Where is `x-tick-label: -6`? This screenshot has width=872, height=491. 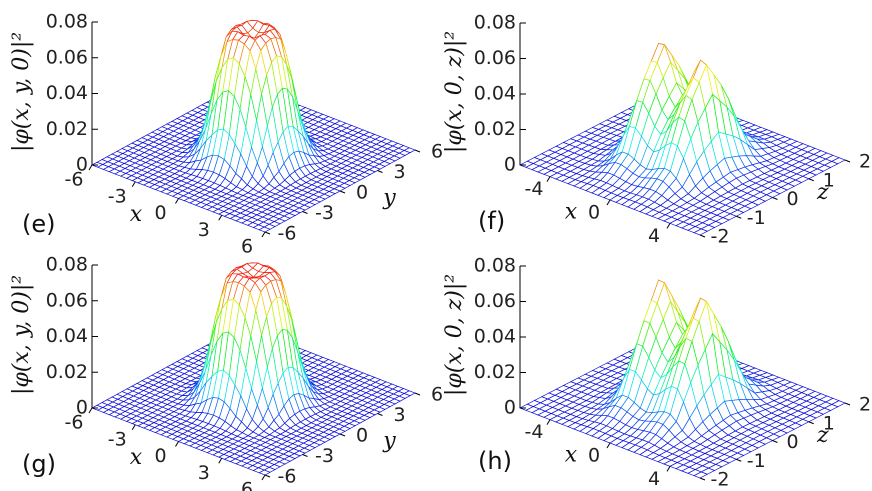
x-tick-label: -6 is located at coordinates (74, 423).